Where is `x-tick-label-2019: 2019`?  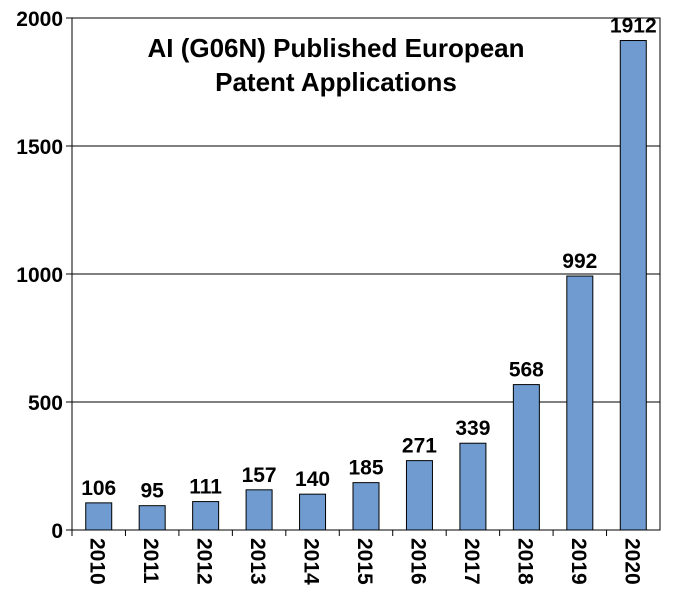
x-tick-label-2019: 2019 is located at coordinates (578, 561).